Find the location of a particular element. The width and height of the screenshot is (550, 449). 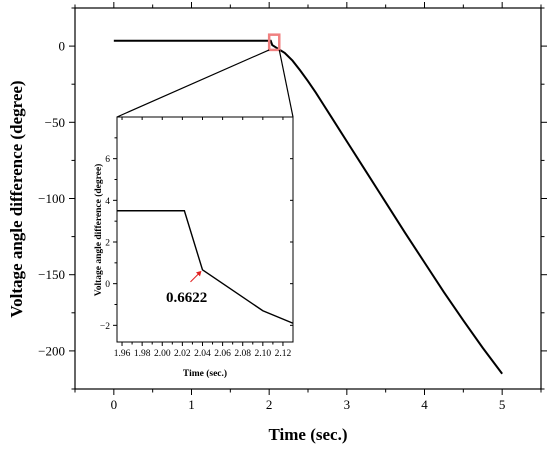

zoom-connector-right is located at coordinates (286, 83).